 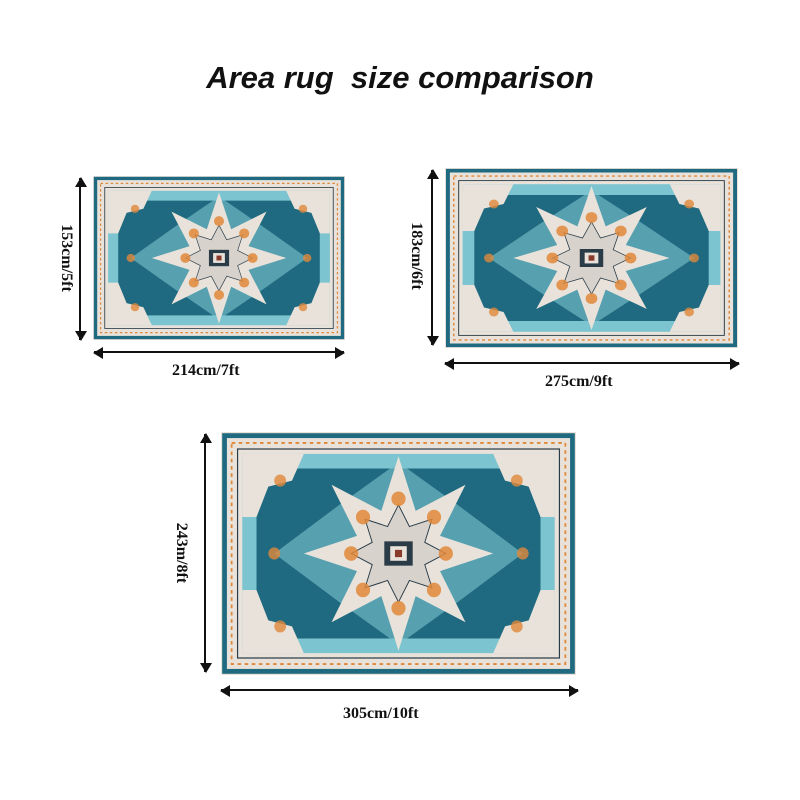 What do you see at coordinates (181, 553) in the screenshot?
I see `height-label: 243m/8ft` at bounding box center [181, 553].